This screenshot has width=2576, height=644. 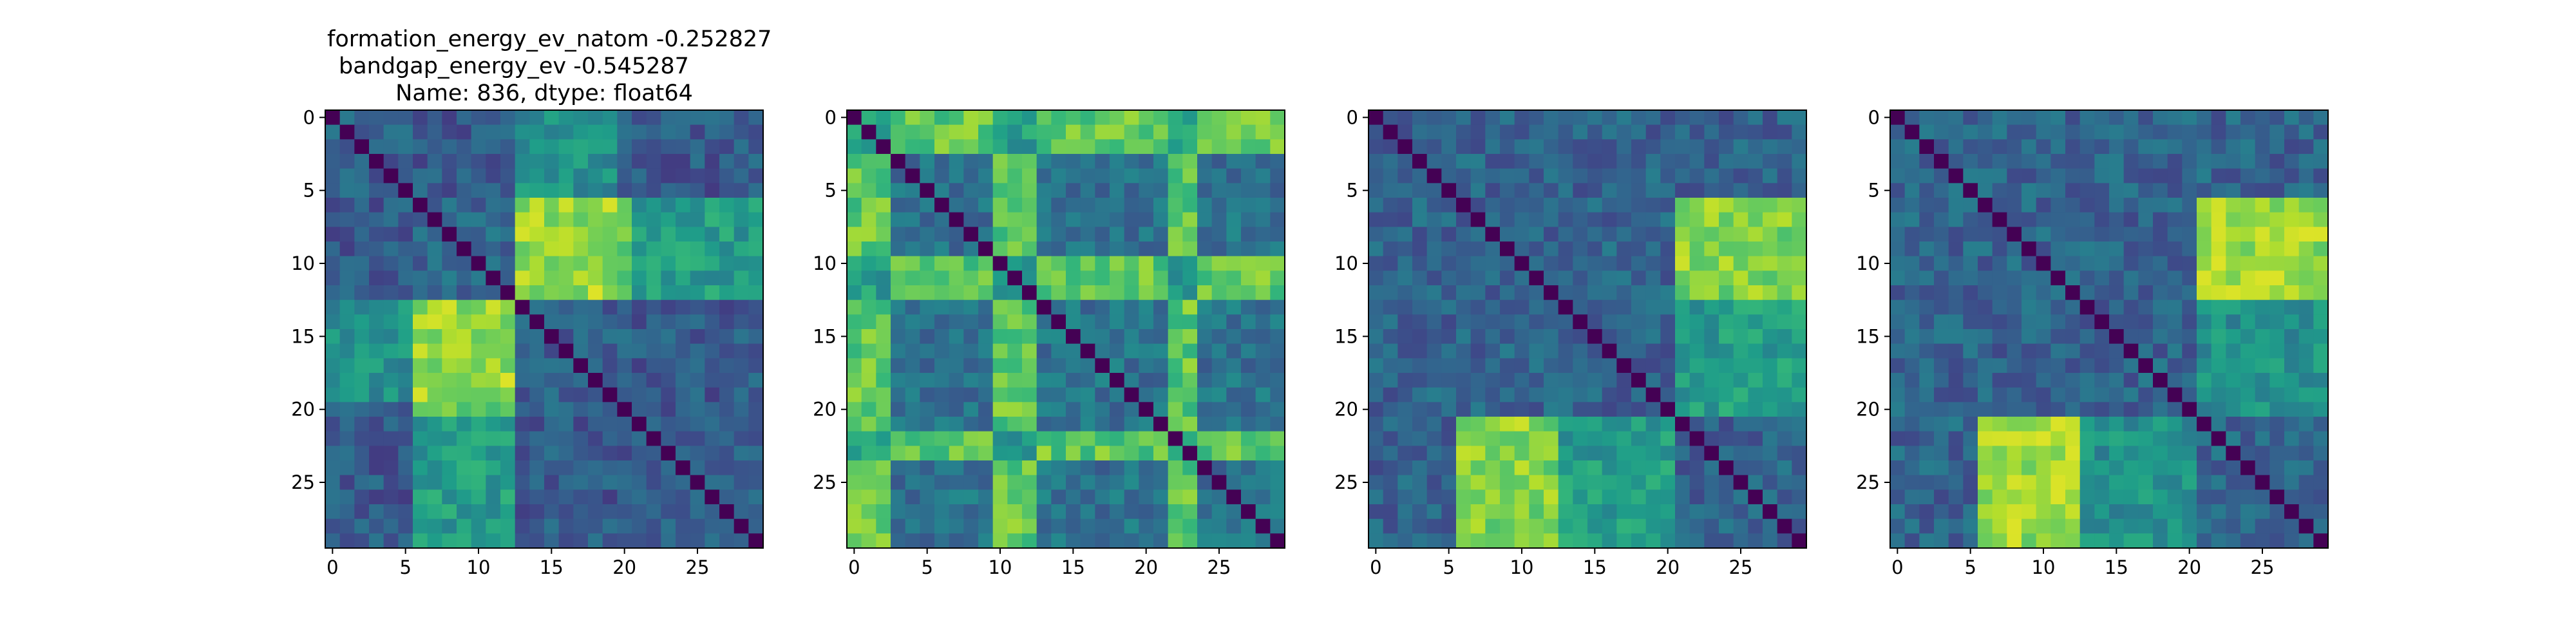 I want to click on y-tick-label: 25, so click(x=1868, y=482).